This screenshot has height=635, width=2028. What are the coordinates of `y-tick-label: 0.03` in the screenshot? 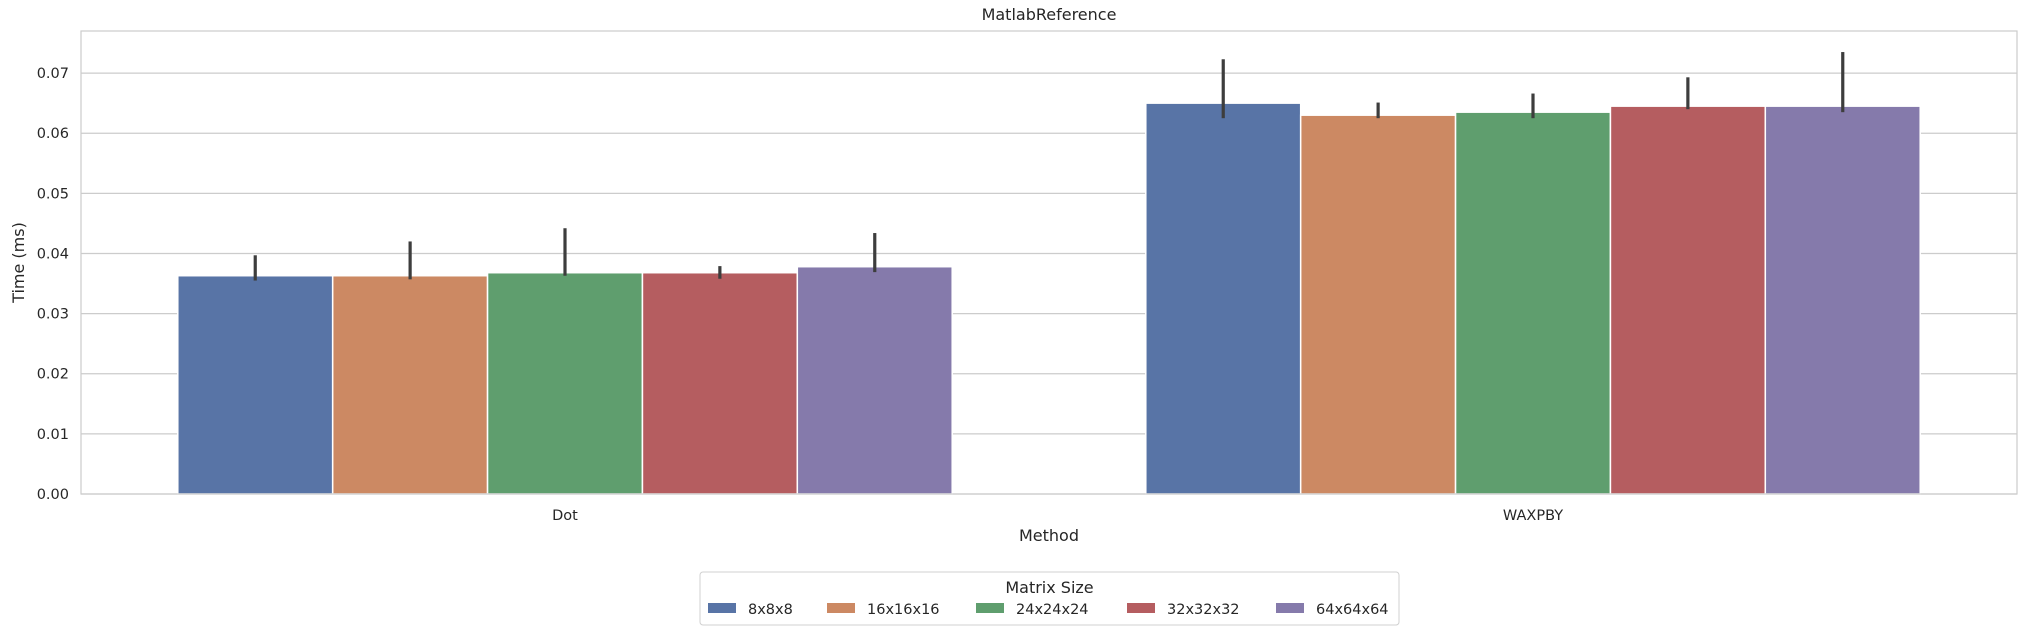 It's located at (53, 315).